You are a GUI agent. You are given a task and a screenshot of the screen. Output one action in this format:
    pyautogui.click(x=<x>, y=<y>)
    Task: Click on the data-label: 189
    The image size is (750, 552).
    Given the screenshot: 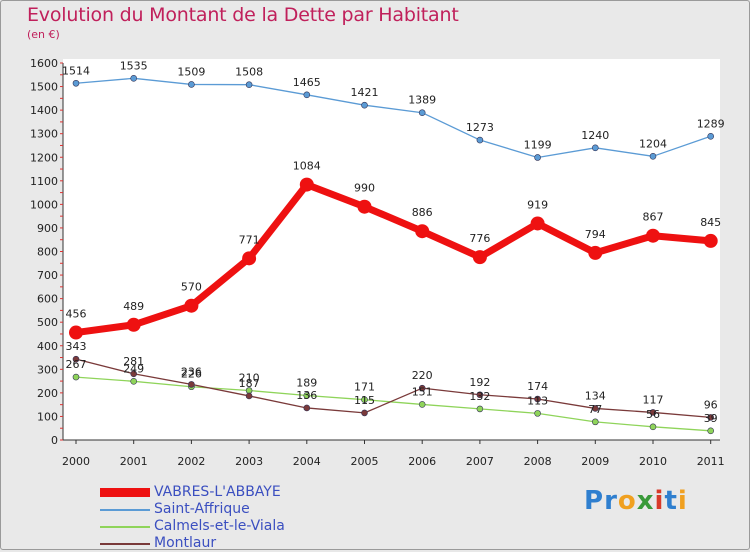 What is the action you would take?
    pyautogui.click(x=306, y=382)
    